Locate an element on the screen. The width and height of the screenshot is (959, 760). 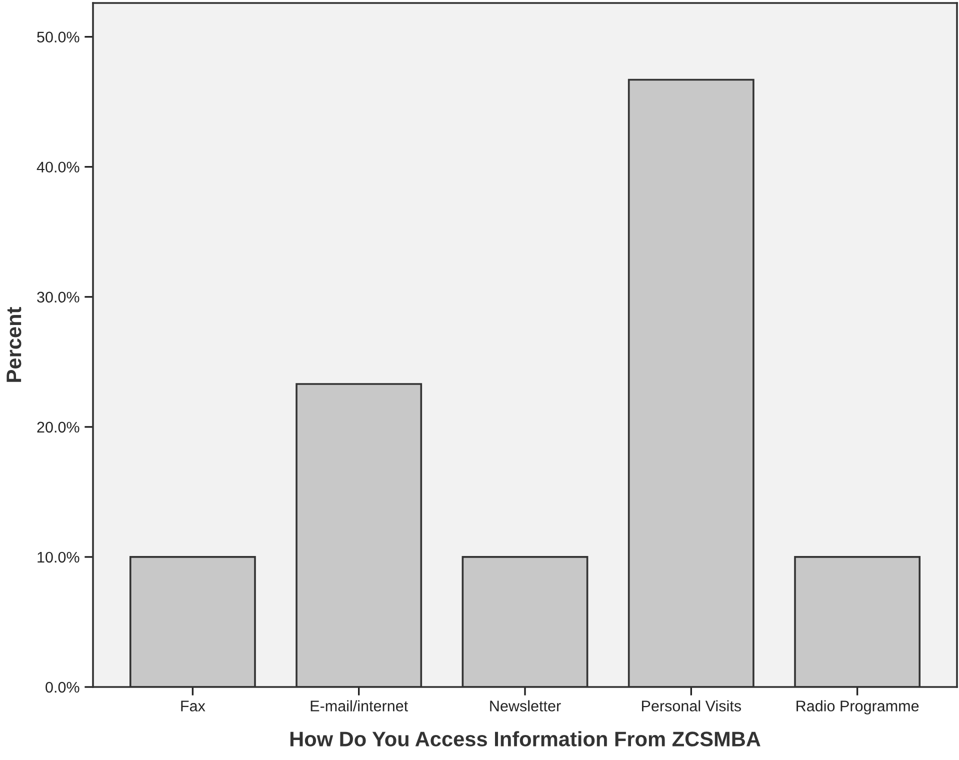
x-tick-label: Radio Programme is located at coordinates (857, 707).